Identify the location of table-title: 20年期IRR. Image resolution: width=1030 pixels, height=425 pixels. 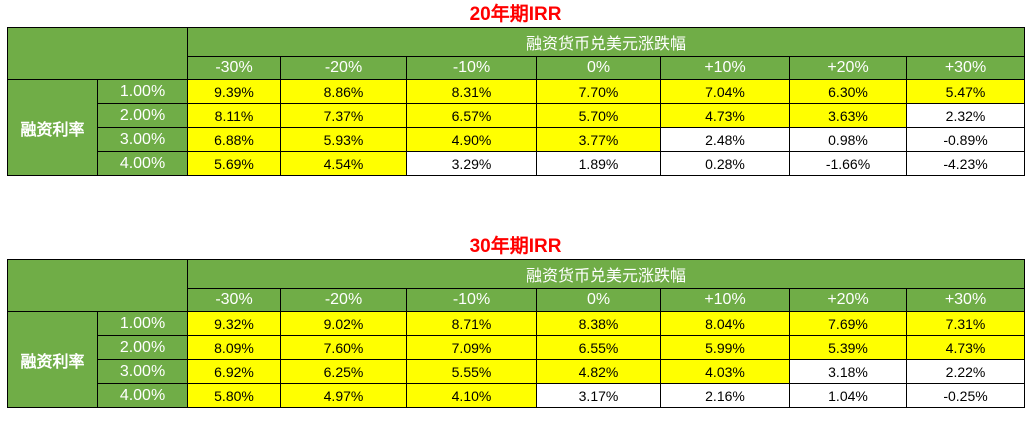
(515, 14).